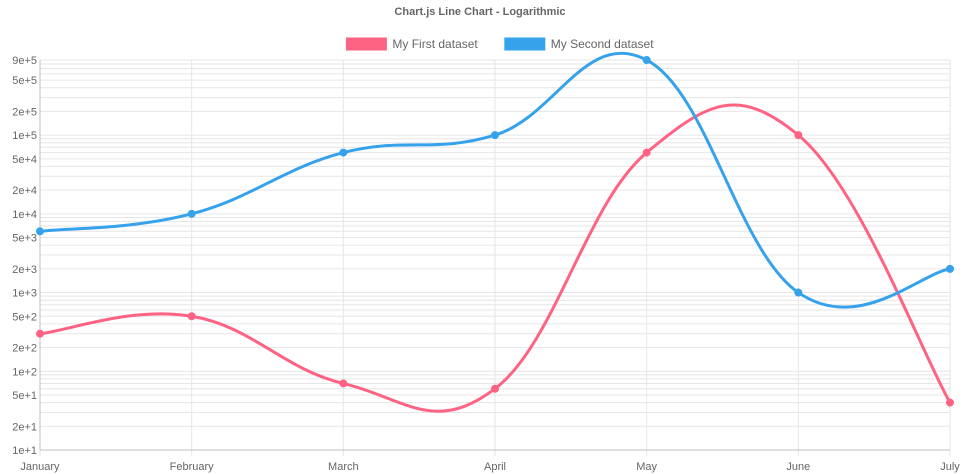 The height and width of the screenshot is (474, 971). Describe the element at coordinates (192, 467) in the screenshot. I see `x-tick-label: February` at that location.